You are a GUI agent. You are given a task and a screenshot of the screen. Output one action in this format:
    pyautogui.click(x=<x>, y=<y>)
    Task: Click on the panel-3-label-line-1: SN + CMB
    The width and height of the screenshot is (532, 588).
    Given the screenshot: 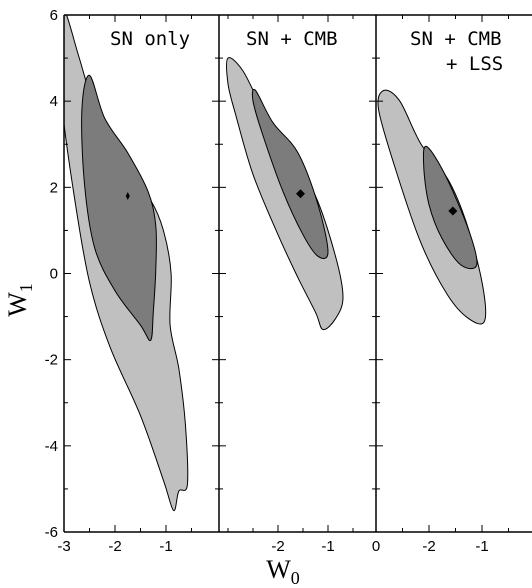 What is the action you would take?
    pyautogui.click(x=456, y=39)
    